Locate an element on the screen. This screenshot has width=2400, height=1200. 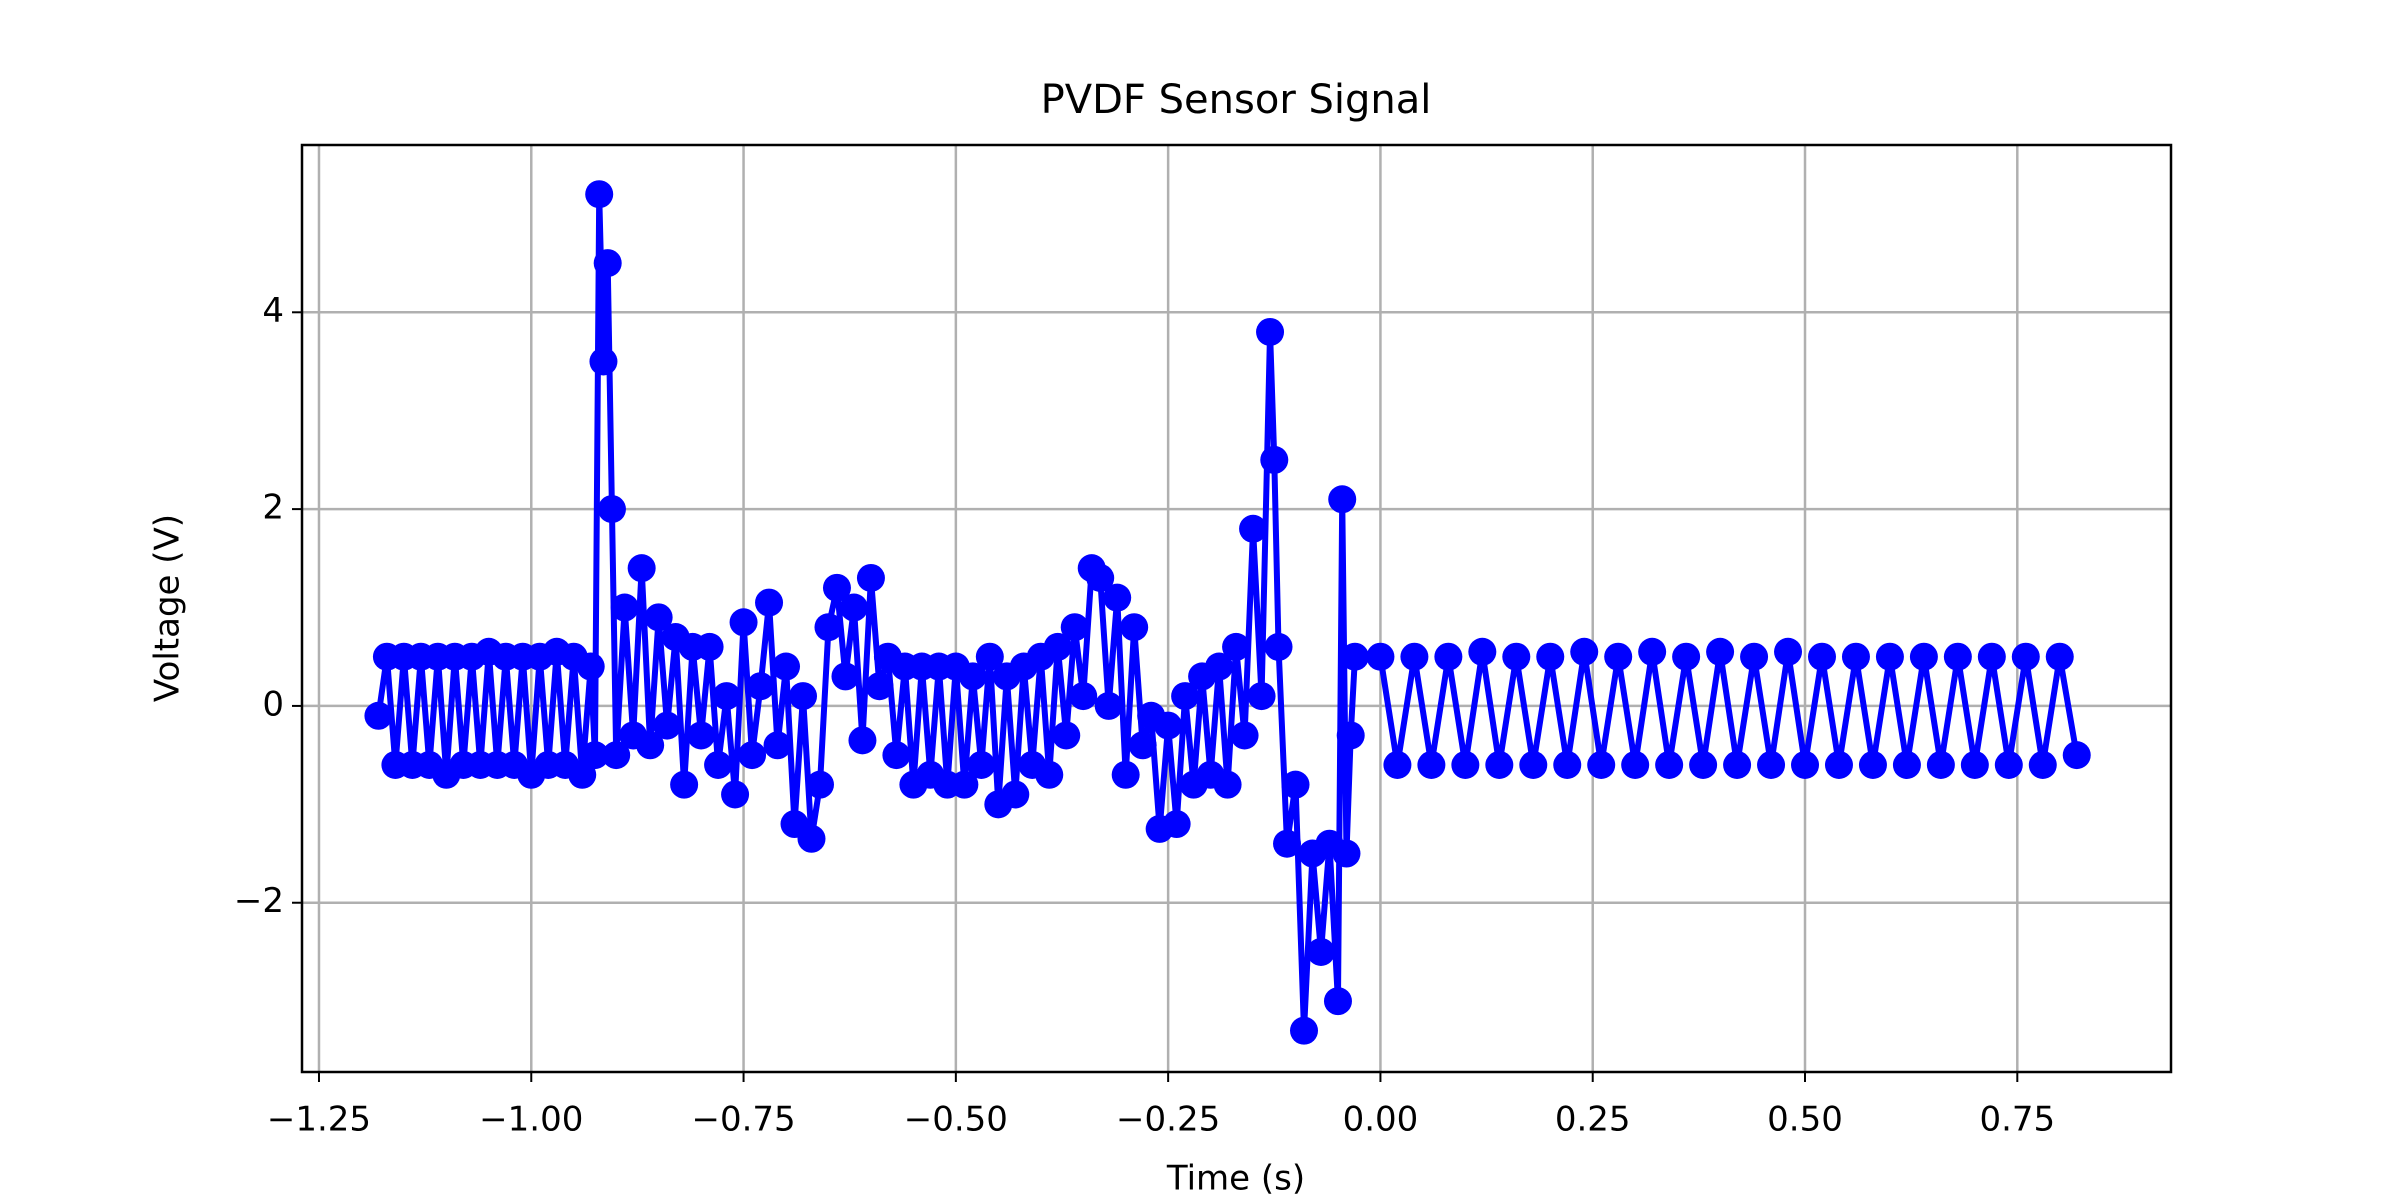
y-tick-label: −2 is located at coordinates (259, 901).